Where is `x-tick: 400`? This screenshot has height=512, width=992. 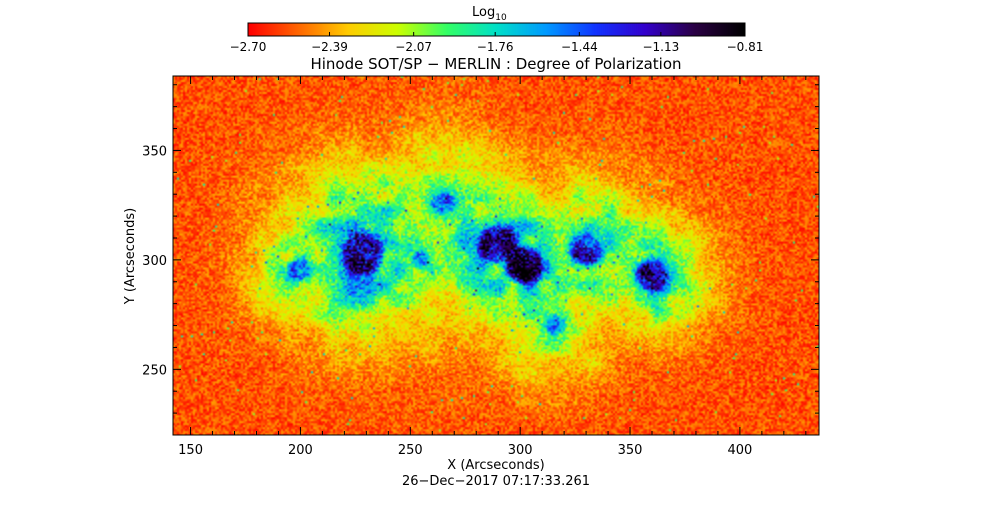 x-tick: 400 is located at coordinates (739, 267).